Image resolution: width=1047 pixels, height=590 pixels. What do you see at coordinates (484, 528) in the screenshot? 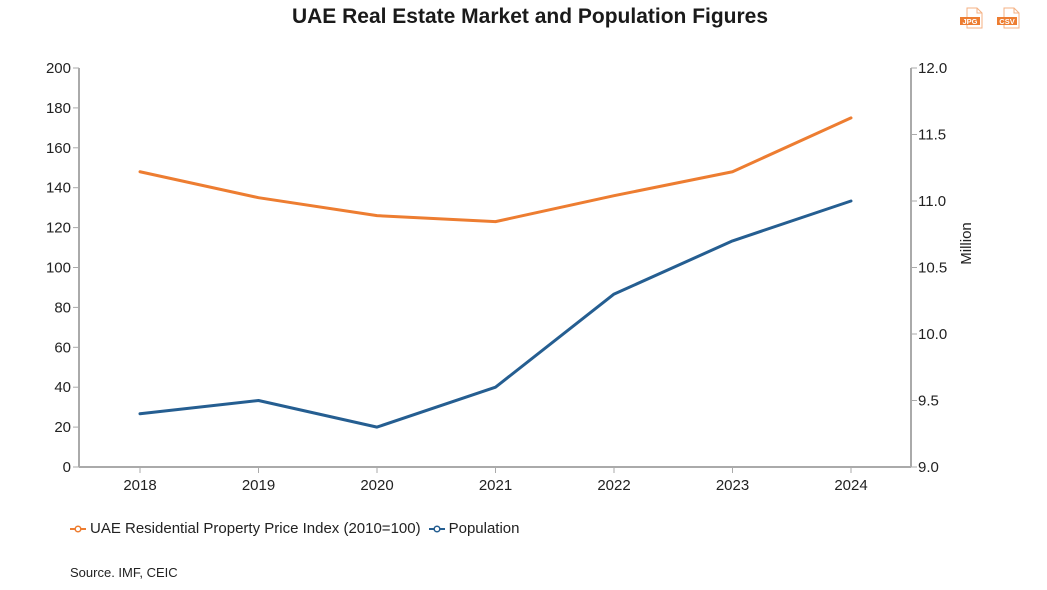
I see `legend-label-population: Population` at bounding box center [484, 528].